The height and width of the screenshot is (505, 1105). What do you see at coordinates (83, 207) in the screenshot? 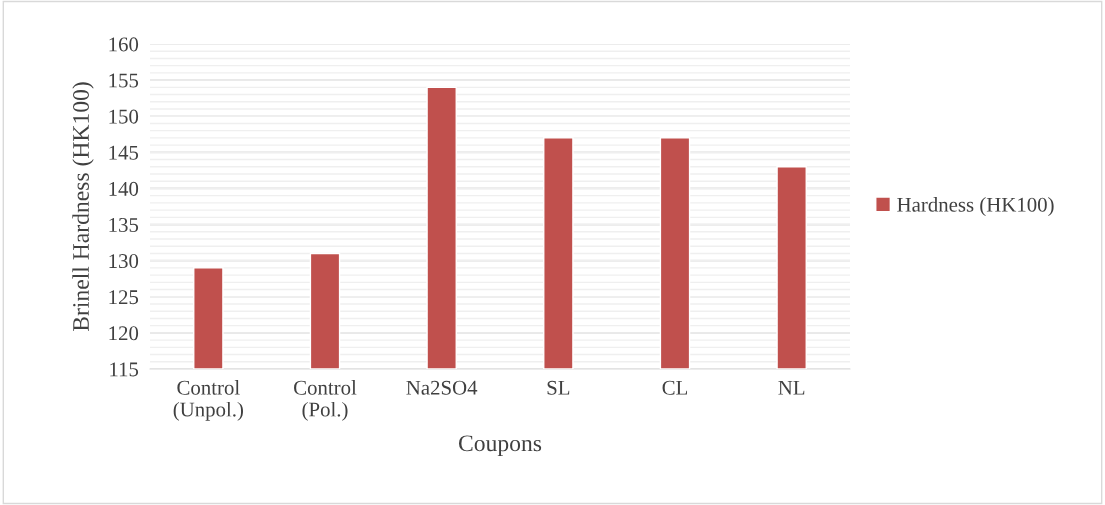
I see `y-axis-title: Brinell Hardness (HK100)` at bounding box center [83, 207].